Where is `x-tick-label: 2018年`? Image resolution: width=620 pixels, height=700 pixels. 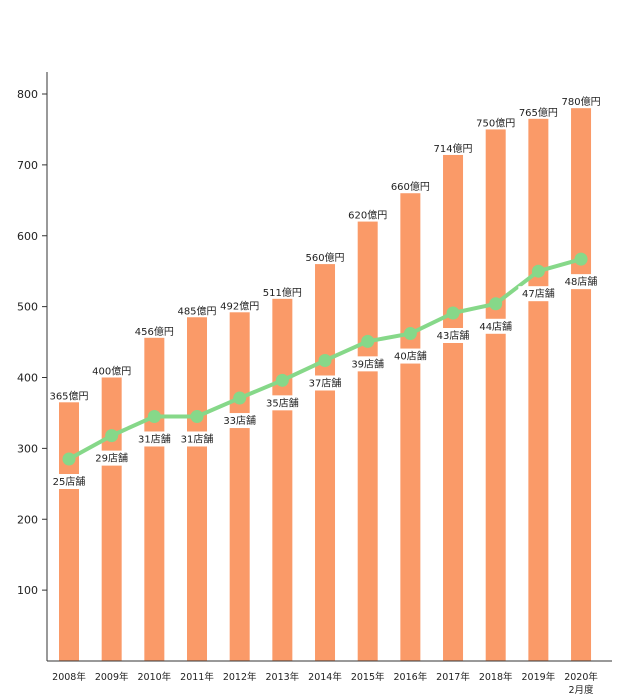
x-tick-label: 2018年 is located at coordinates (496, 677).